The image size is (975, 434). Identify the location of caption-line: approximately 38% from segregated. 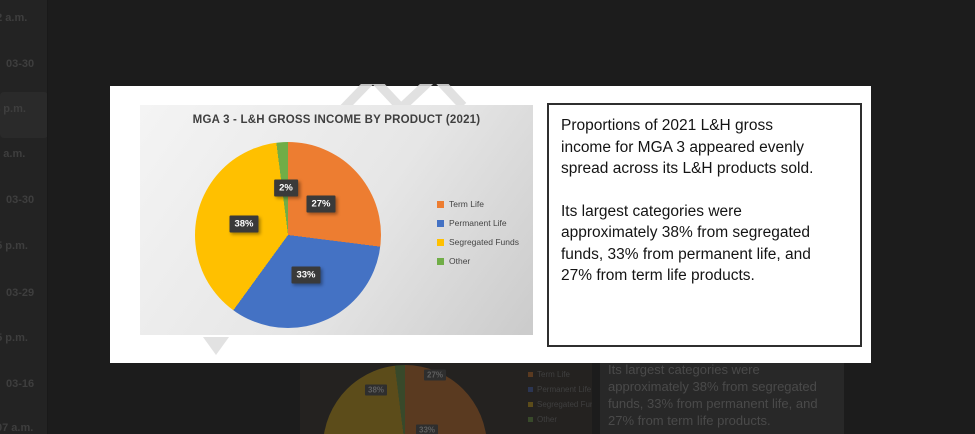
(685, 232).